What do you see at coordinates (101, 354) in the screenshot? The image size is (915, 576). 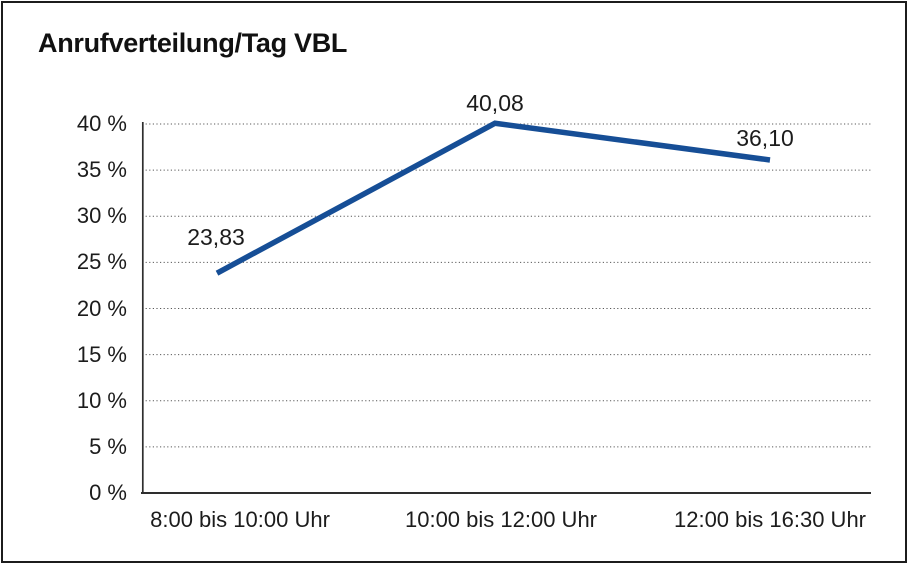 I see `y-axis-tick-label: 15 %` at bounding box center [101, 354].